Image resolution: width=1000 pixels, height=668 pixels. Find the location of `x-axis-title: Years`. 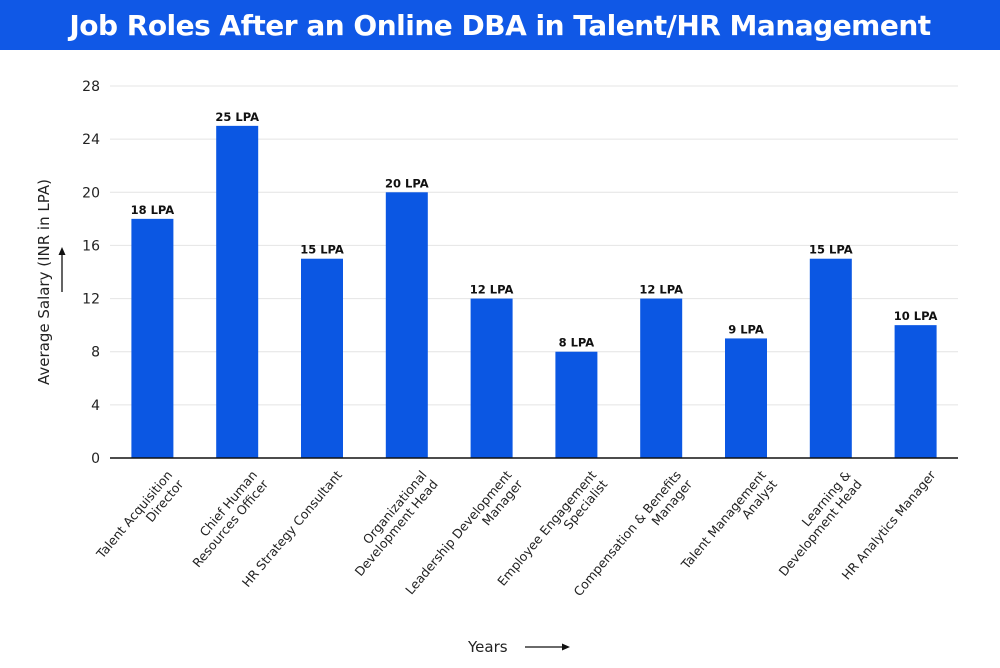

x-axis-title: Years is located at coordinates (487, 647).